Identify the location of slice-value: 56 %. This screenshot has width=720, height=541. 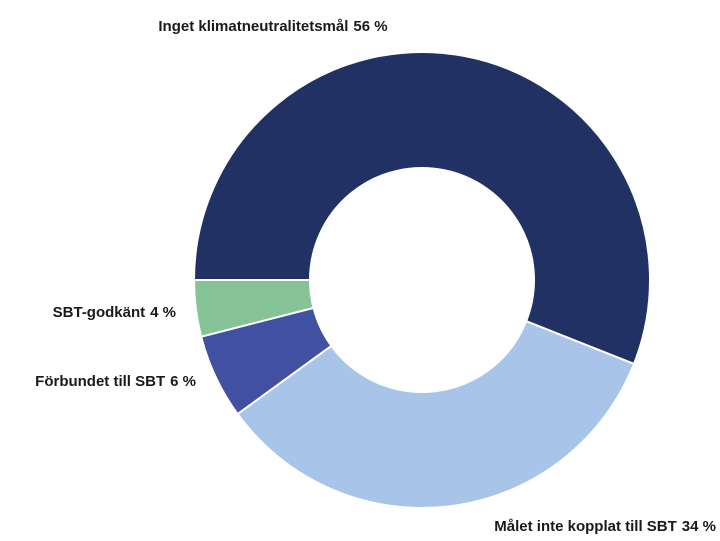
(370, 26).